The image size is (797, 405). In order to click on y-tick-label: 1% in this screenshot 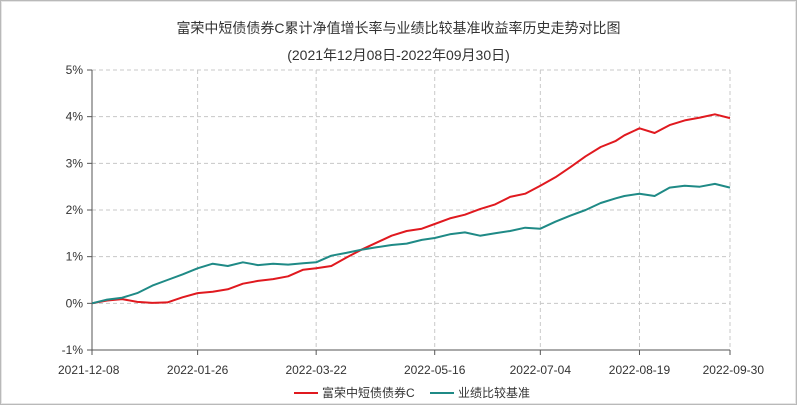, I will do `click(75, 257)`.